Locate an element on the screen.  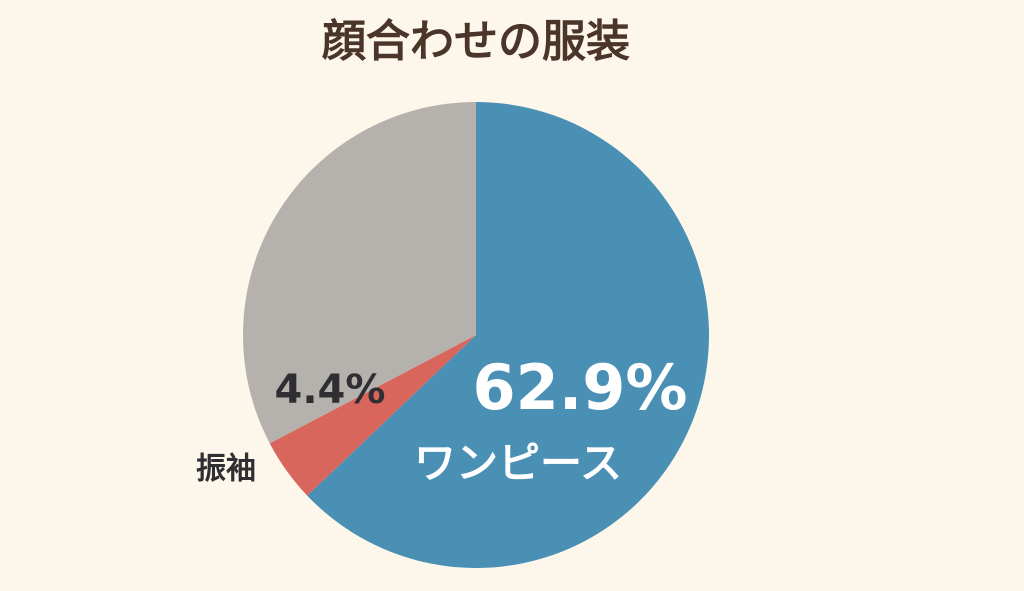
category-label: 振袖 is located at coordinates (226, 469).